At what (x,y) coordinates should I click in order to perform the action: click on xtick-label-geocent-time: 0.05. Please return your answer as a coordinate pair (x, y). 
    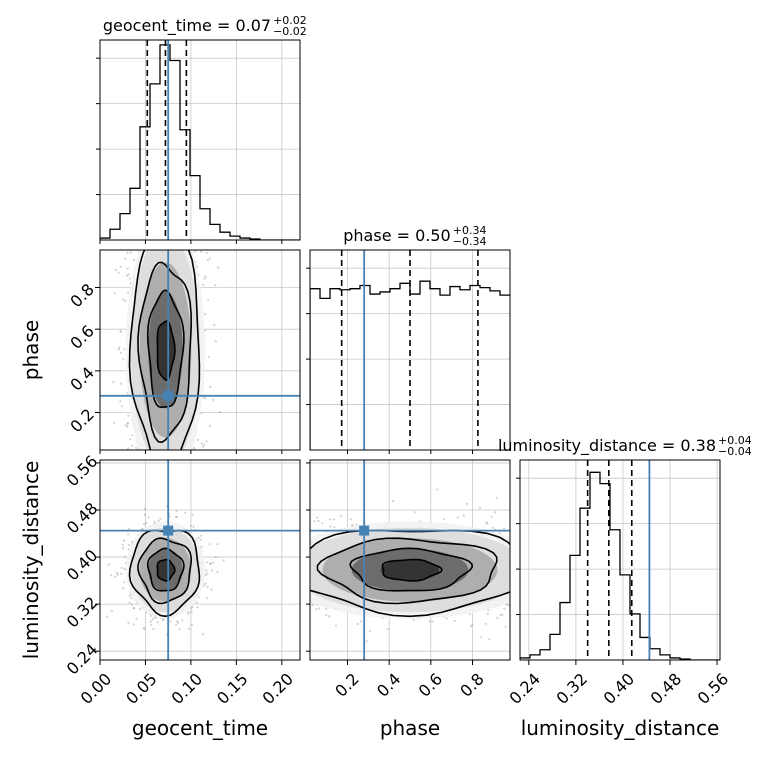
    Looking at the image, I should click on (141, 688).